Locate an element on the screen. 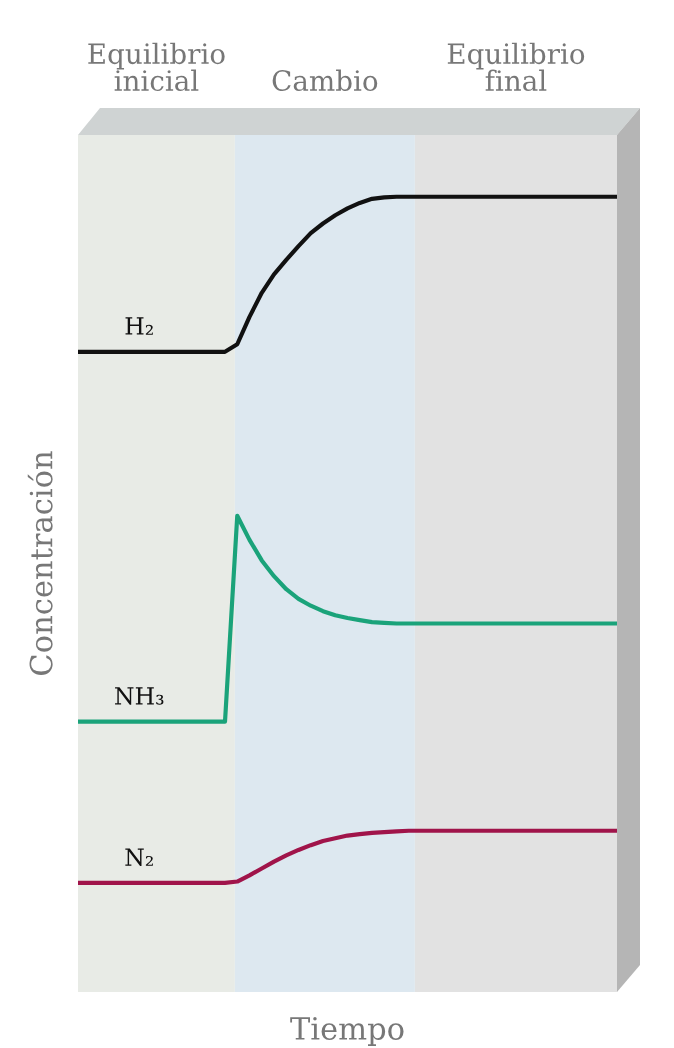 Image resolution: width=674 pixels, height=1048 pixels. series-label: H₂ is located at coordinates (139, 326).